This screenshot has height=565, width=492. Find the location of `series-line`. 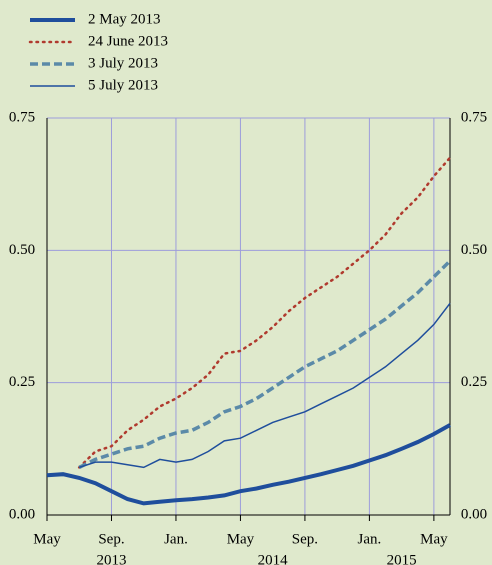

series-line is located at coordinates (248, 464).